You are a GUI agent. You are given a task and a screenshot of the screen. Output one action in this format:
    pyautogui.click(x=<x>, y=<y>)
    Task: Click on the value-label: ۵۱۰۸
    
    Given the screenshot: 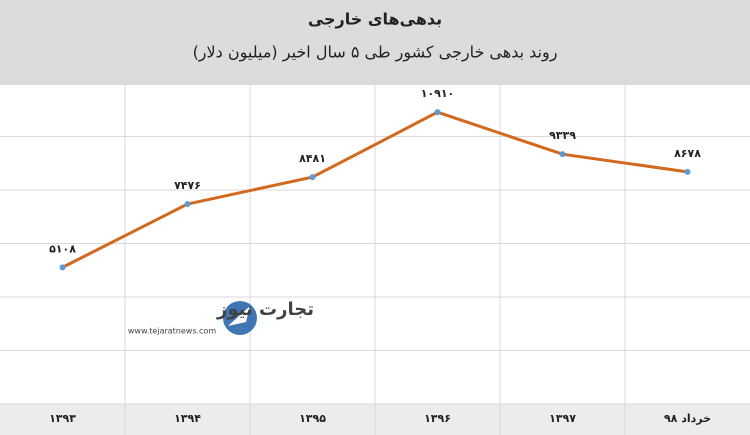 What is the action you would take?
    pyautogui.click(x=62, y=248)
    